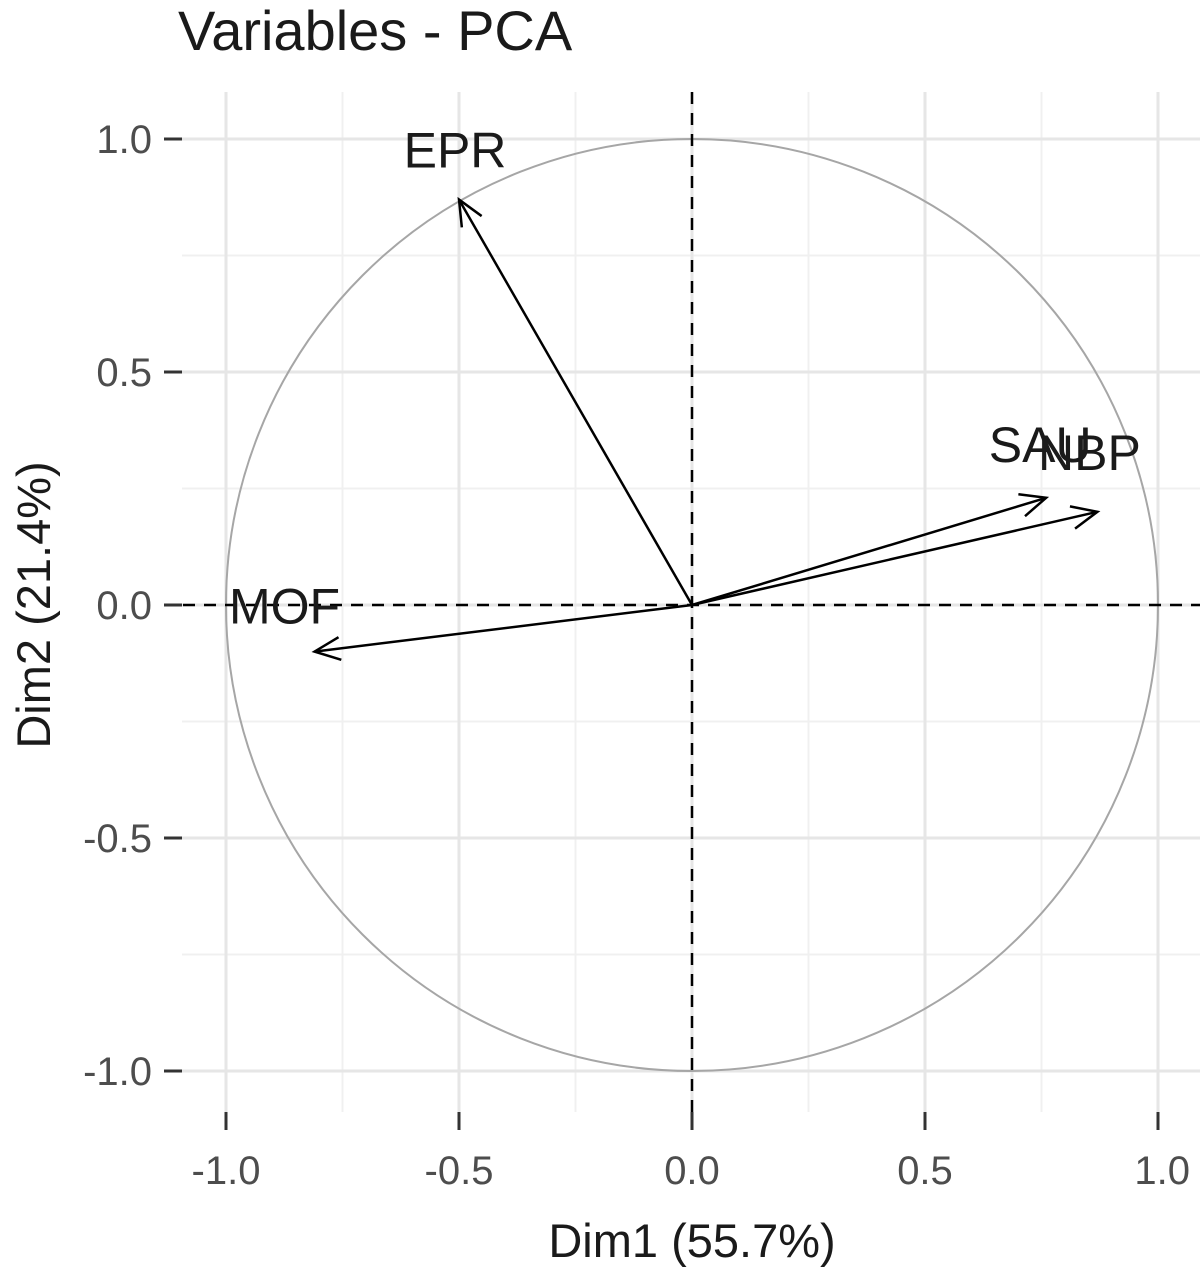 Image resolution: width=1200 pixels, height=1267 pixels. Describe the element at coordinates (284, 607) in the screenshot. I see `label-mof: MOF` at that location.